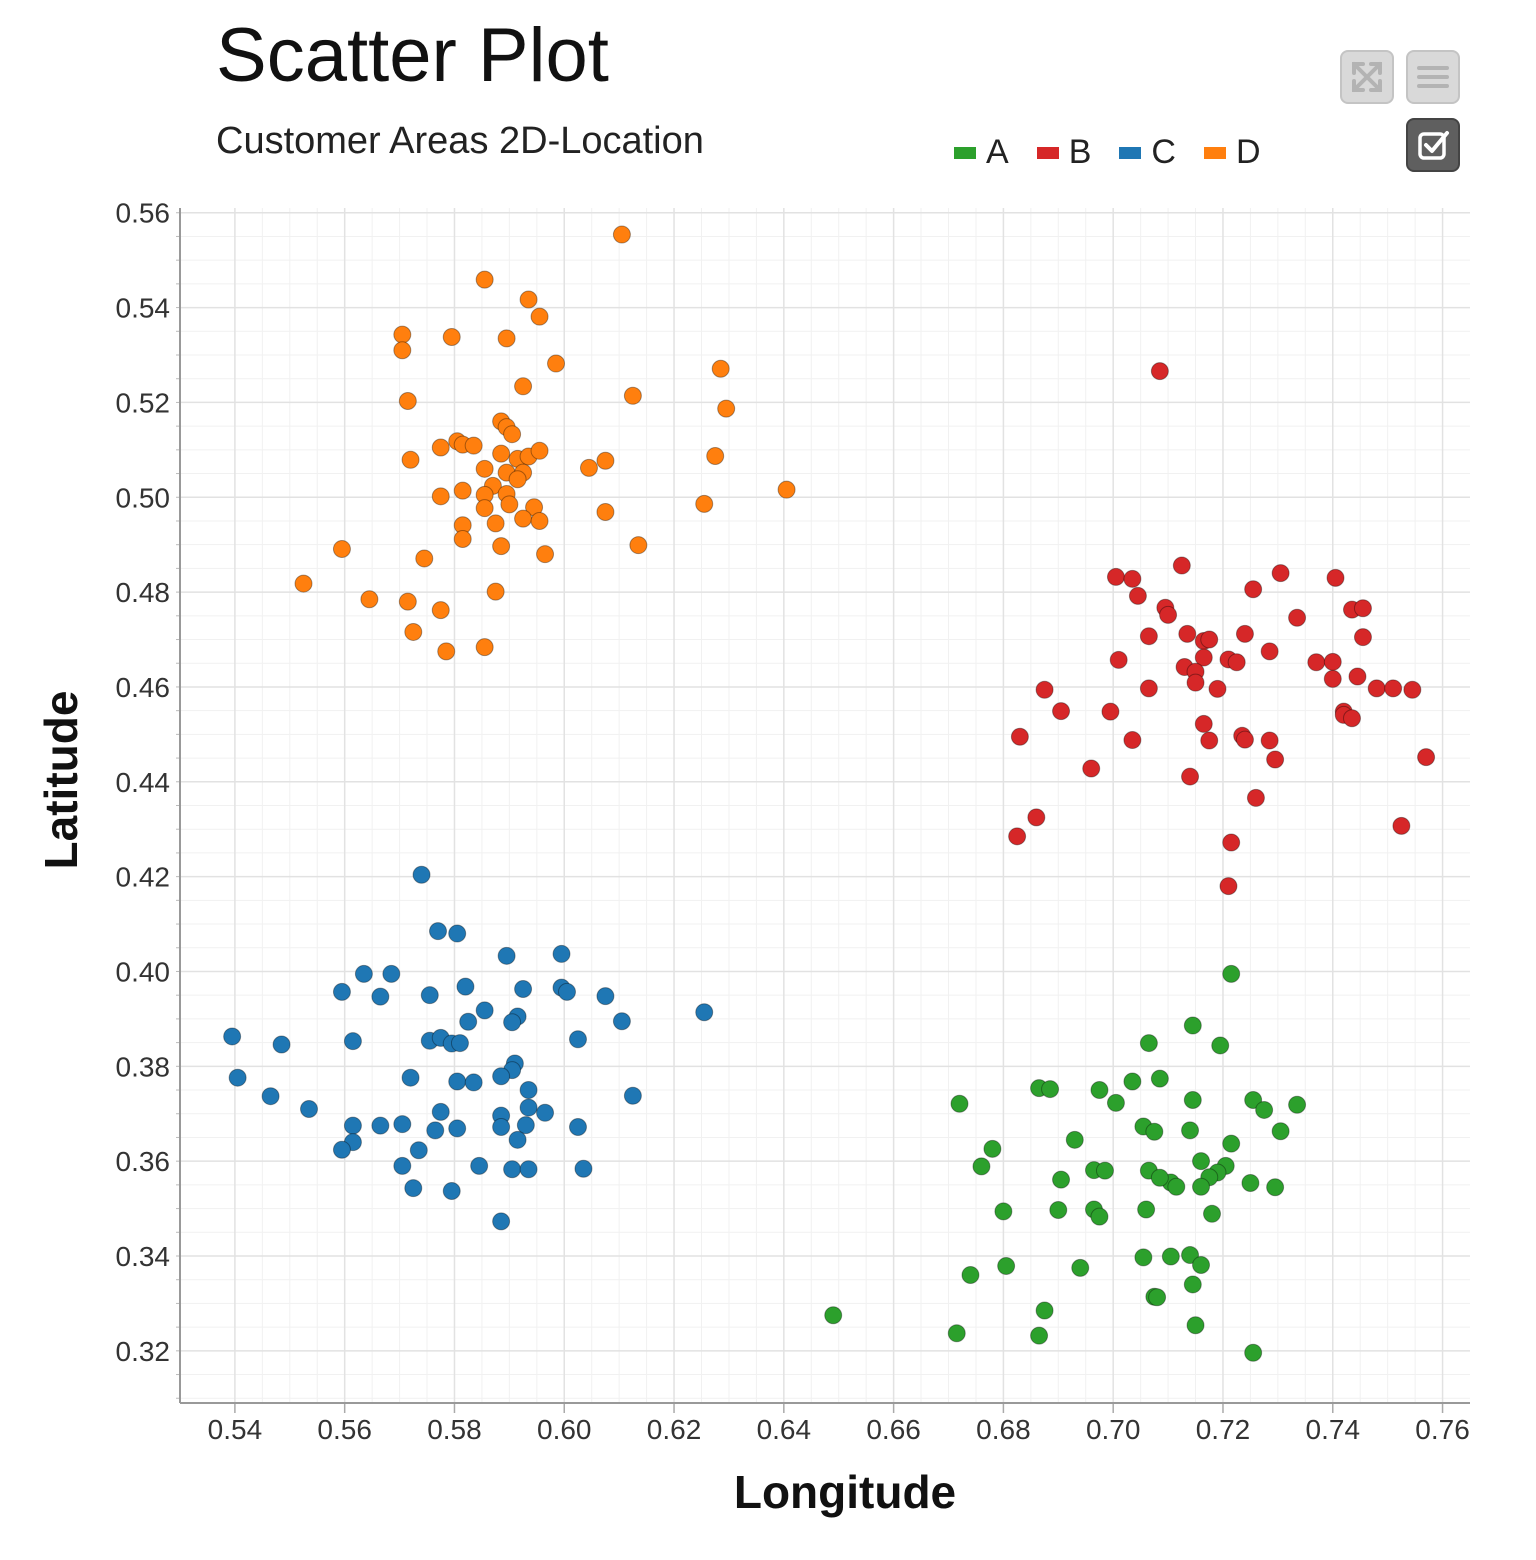  Describe the element at coordinates (981, 152) in the screenshot. I see `legend-item-a: A` at that location.